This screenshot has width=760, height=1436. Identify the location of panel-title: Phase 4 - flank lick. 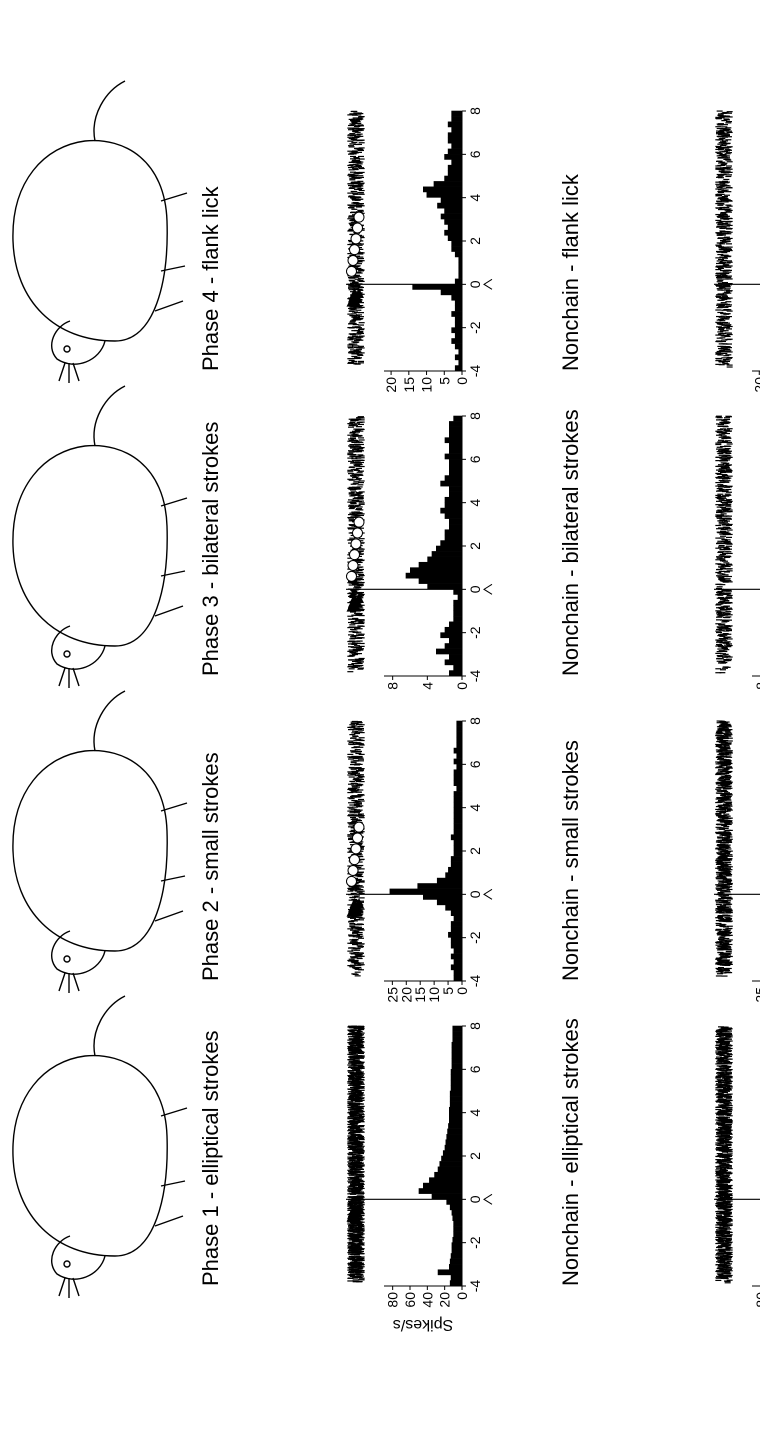
(210, 278).